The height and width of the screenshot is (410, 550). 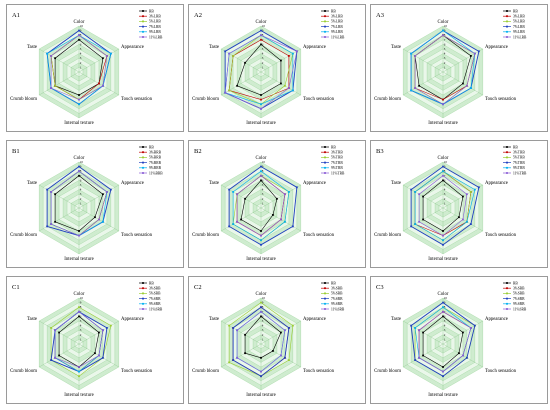 What do you see at coordinates (519, 294) in the screenshot?
I see `legend-entry: 5%SRB` at bounding box center [519, 294].